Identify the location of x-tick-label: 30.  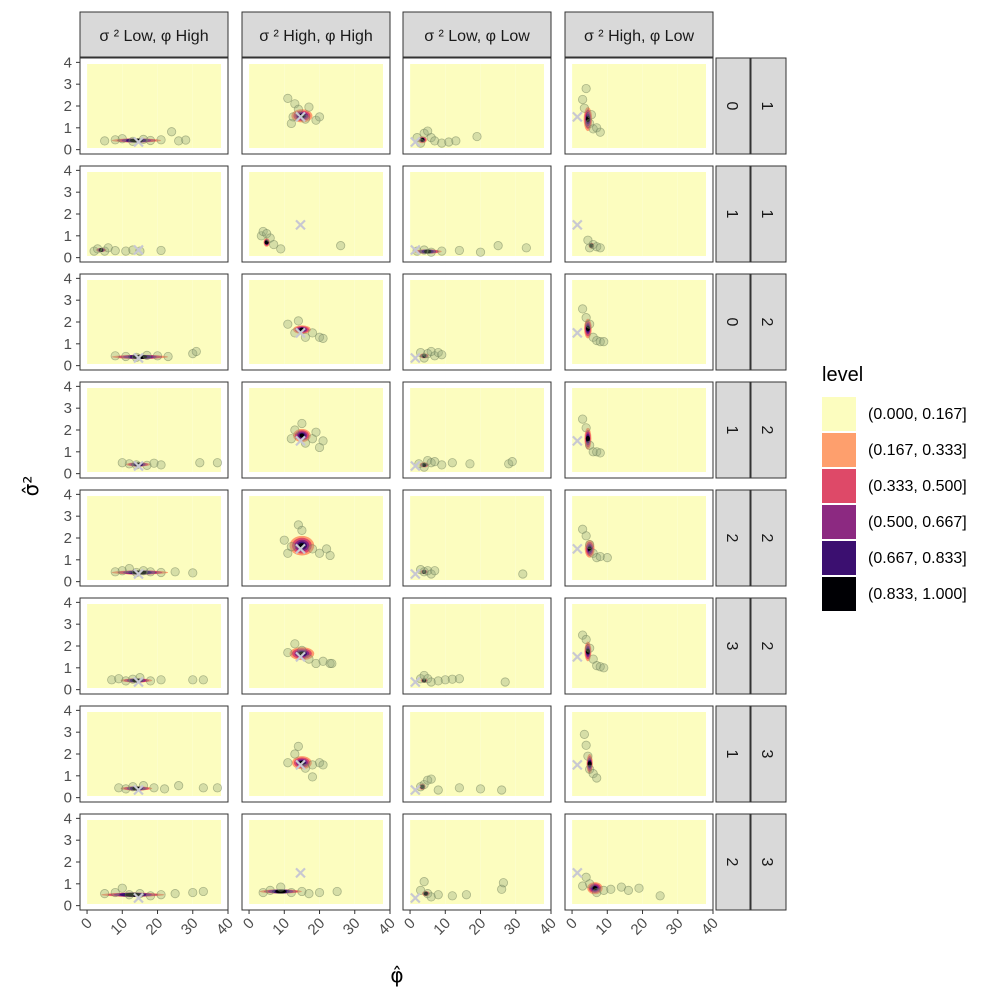
(190, 927).